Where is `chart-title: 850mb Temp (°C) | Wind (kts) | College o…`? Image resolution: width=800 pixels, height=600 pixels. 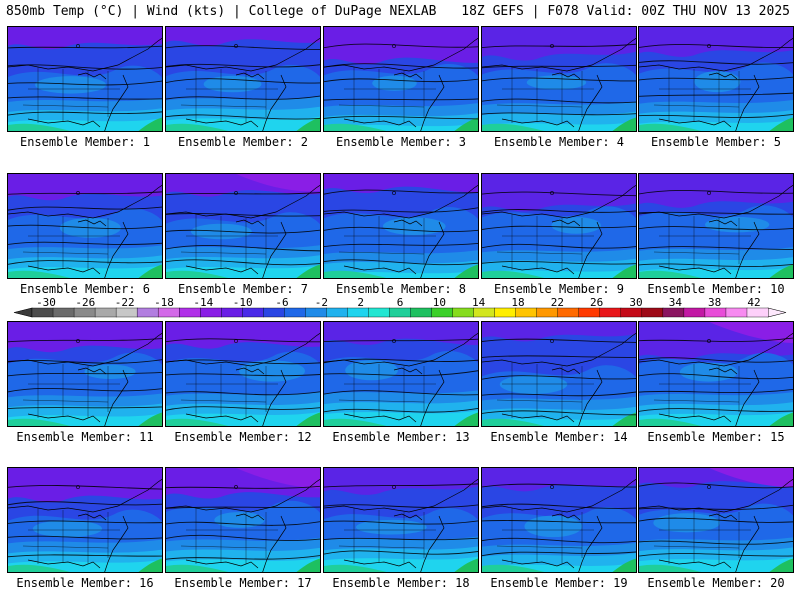
chart-title: 850mb Temp (°C) | Wind (kts) | College o… is located at coordinates (221, 11).